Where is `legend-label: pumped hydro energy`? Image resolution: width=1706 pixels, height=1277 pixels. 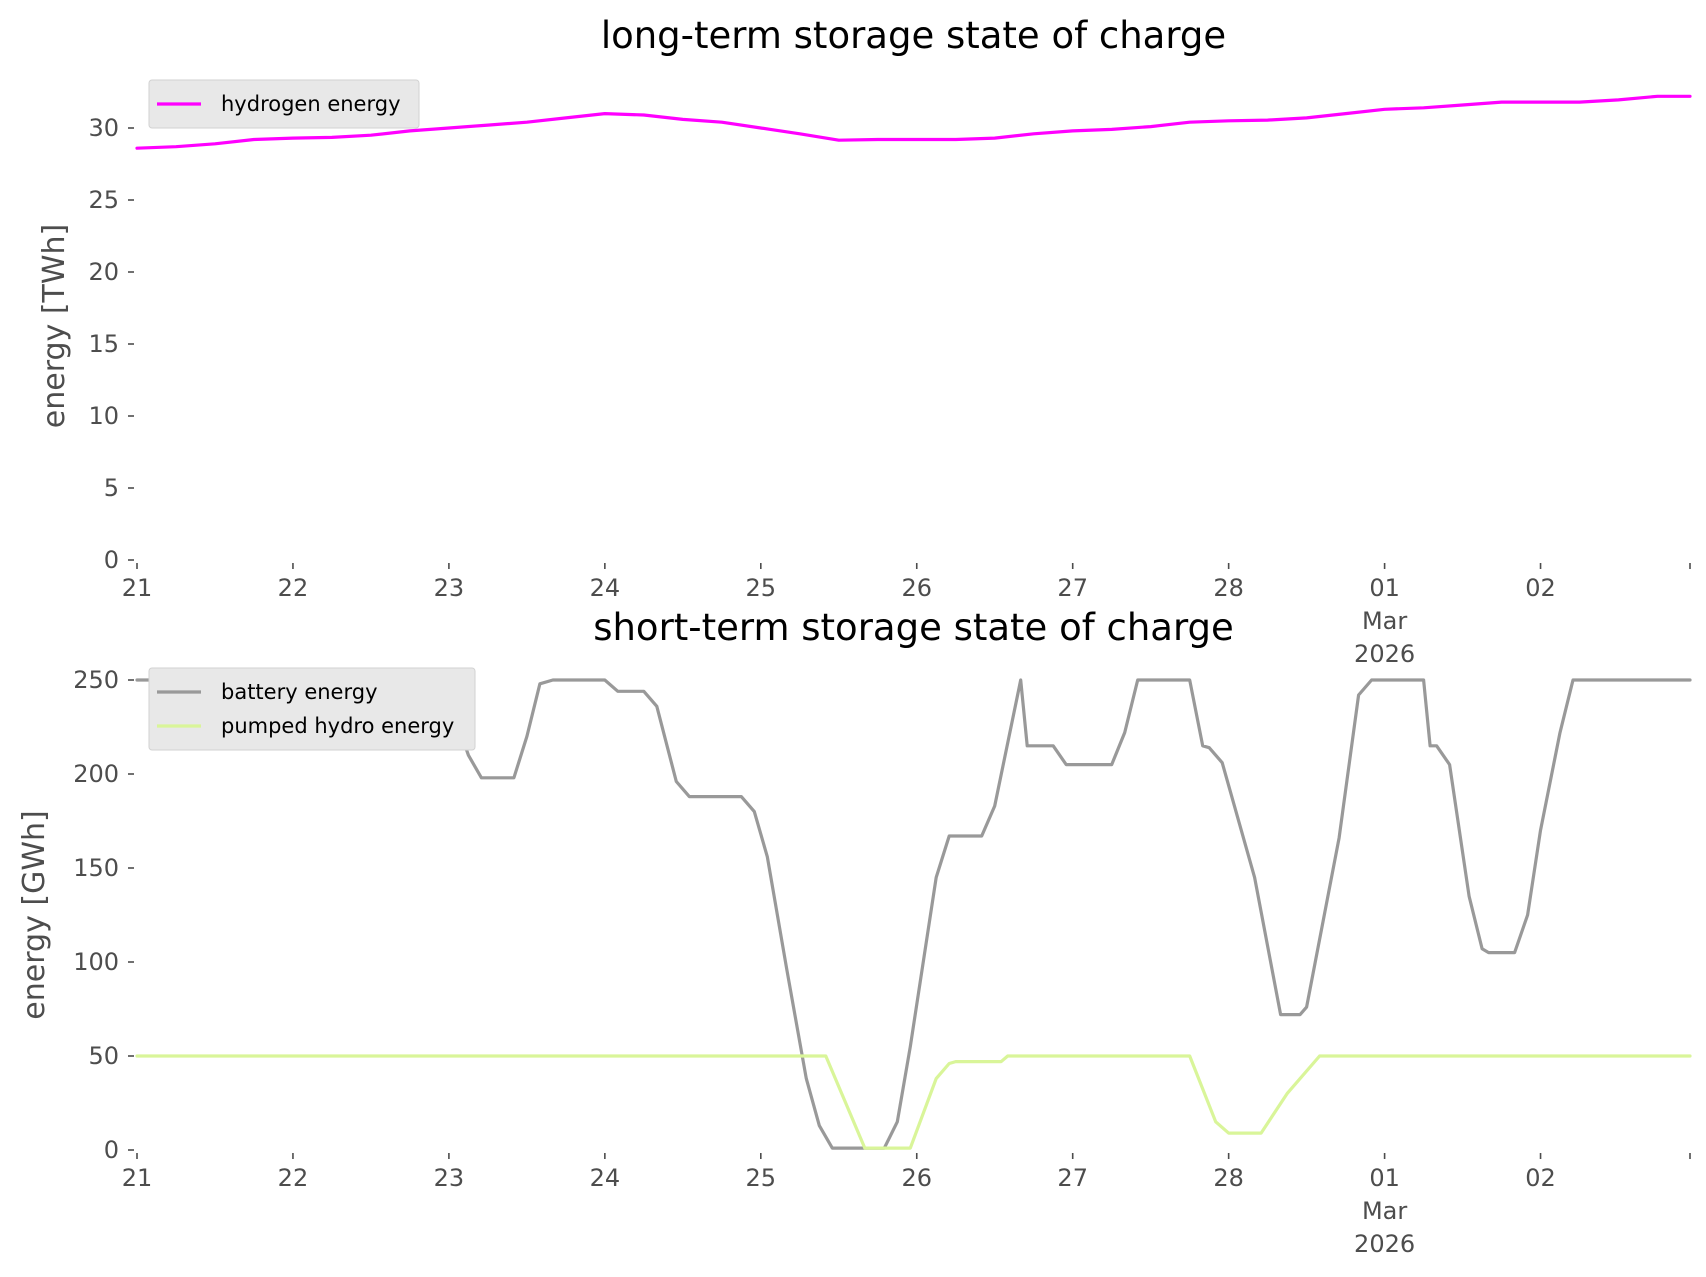
legend-label: pumped hydro energy is located at coordinates (337, 726).